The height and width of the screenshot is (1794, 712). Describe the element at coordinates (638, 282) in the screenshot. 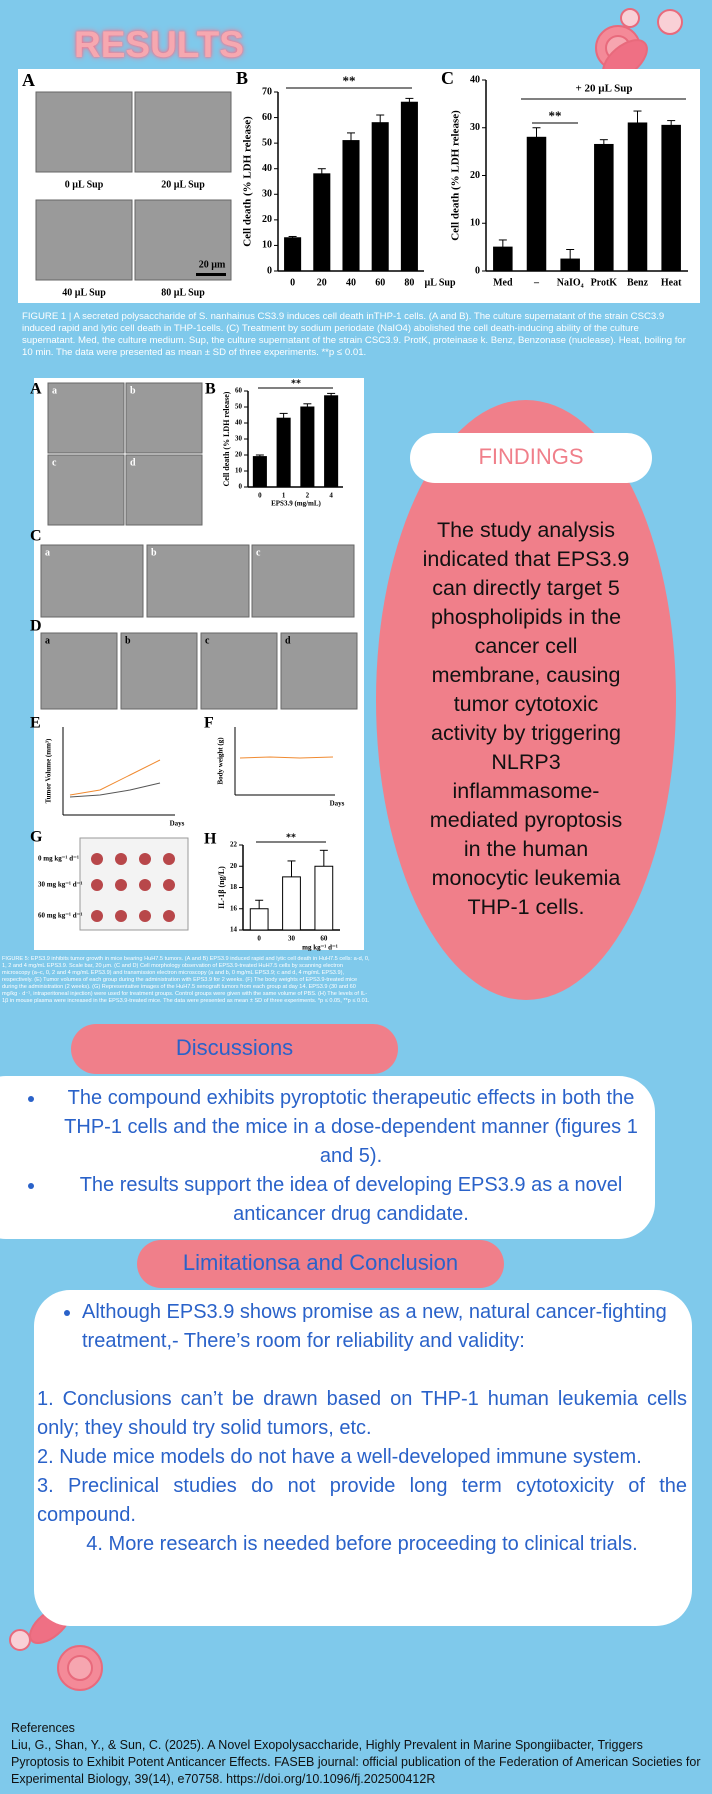

I see `x-tick-label: Benz` at that location.